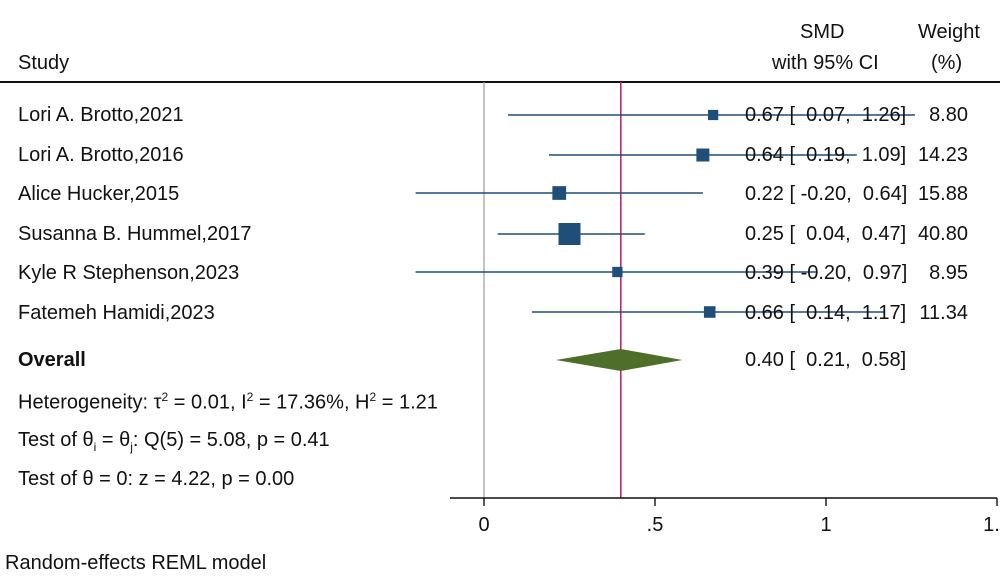  Describe the element at coordinates (822, 32) in the screenshot. I see `smd-column-header-line1: SMD` at that location.